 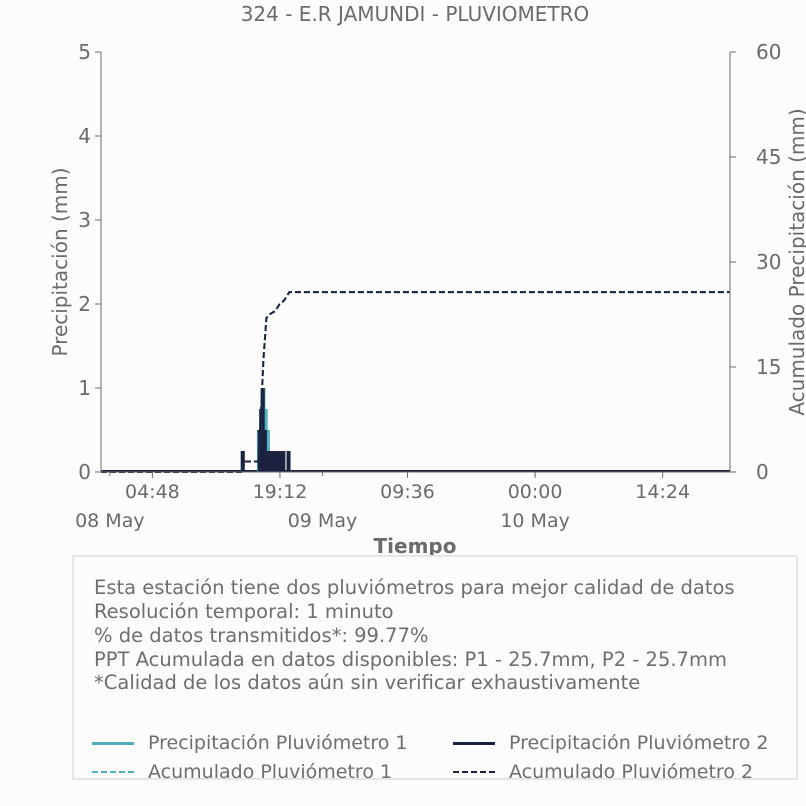 I want to click on x-date-label: 08 May, so click(x=110, y=521).